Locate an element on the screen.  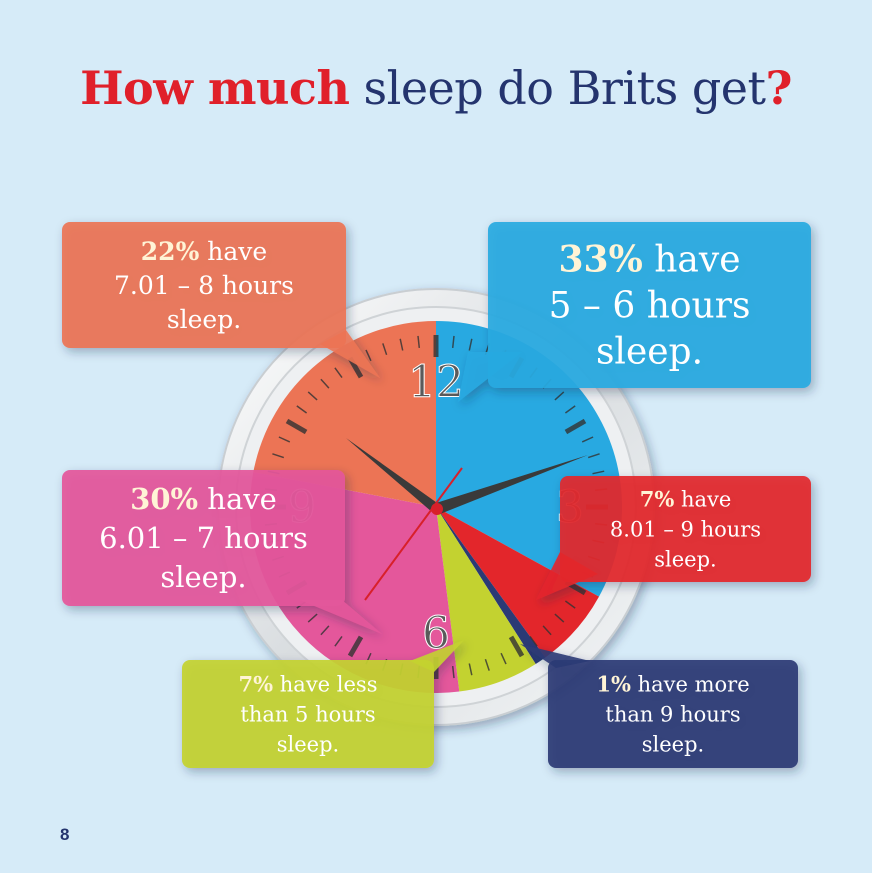
data-label-line: 1% have more is located at coordinates (672, 683).